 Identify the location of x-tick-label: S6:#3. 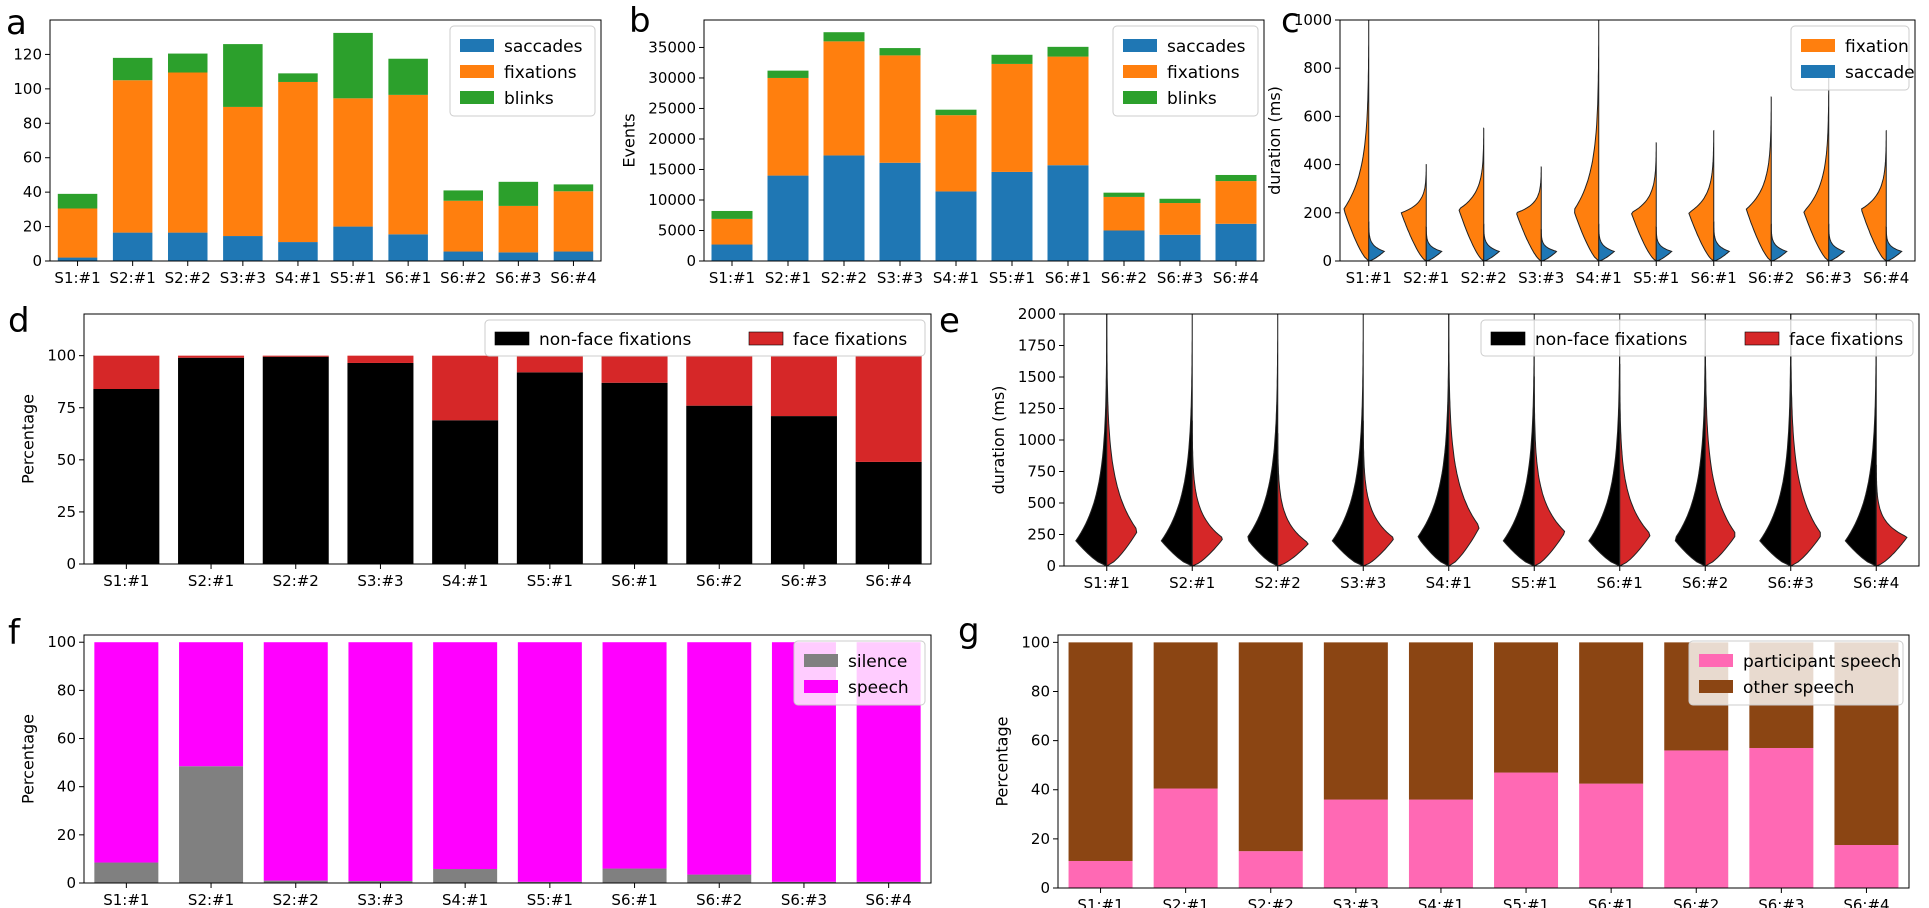
(1180, 278).